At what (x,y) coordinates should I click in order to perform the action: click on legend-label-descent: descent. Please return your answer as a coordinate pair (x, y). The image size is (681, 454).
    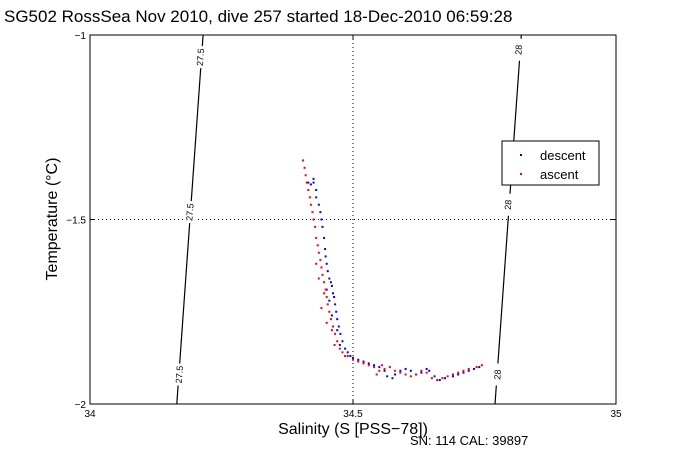
    Looking at the image, I should click on (563, 155).